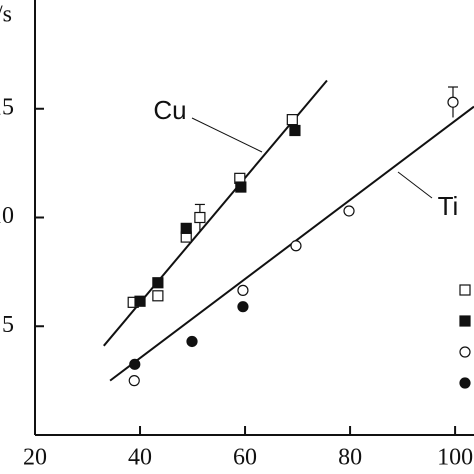 Image resolution: width=474 pixels, height=474 pixels. What do you see at coordinates (7, 107) in the screenshot?
I see `y-tick-label: 15` at bounding box center [7, 107].